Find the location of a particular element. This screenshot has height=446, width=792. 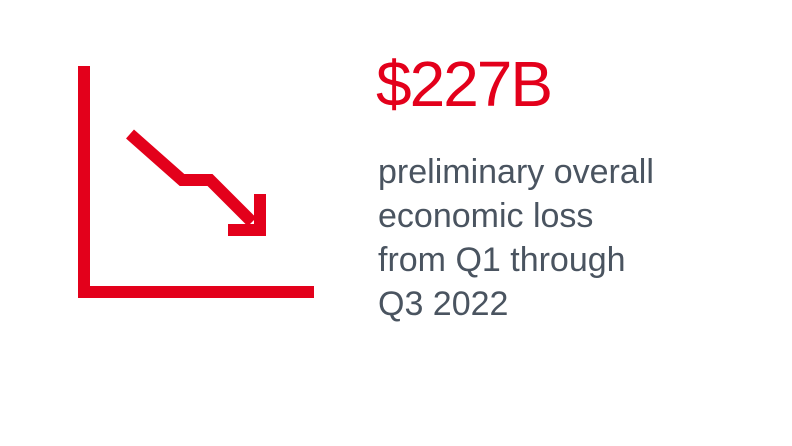

stat-description-line: economic loss is located at coordinates (486, 216).